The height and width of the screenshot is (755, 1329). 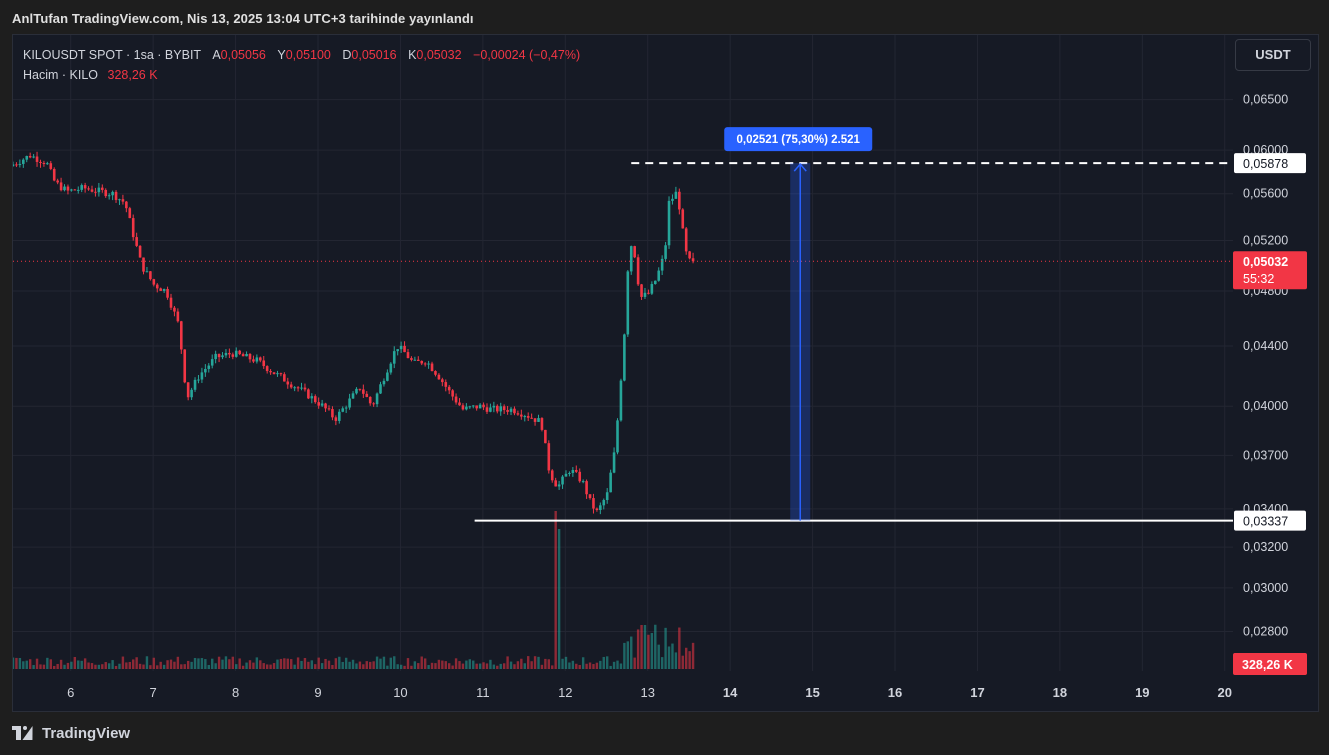 What do you see at coordinates (527, 55) in the screenshot?
I see `change-value: −0,00024 (−0,47%)` at bounding box center [527, 55].